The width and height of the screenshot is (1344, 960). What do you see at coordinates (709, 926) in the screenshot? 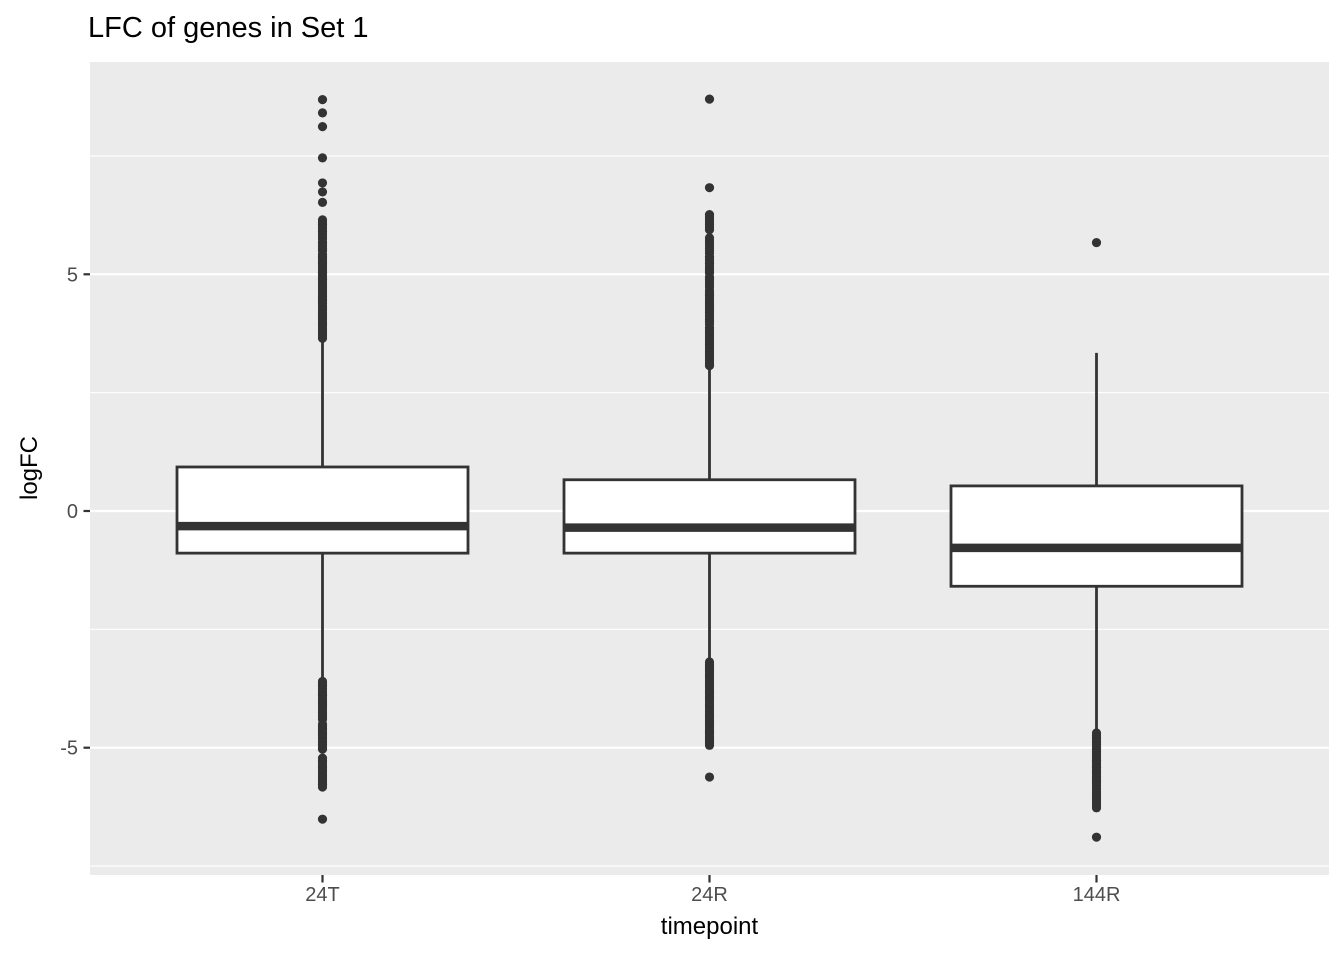
I see `x-axis-title: timepoint` at bounding box center [709, 926].